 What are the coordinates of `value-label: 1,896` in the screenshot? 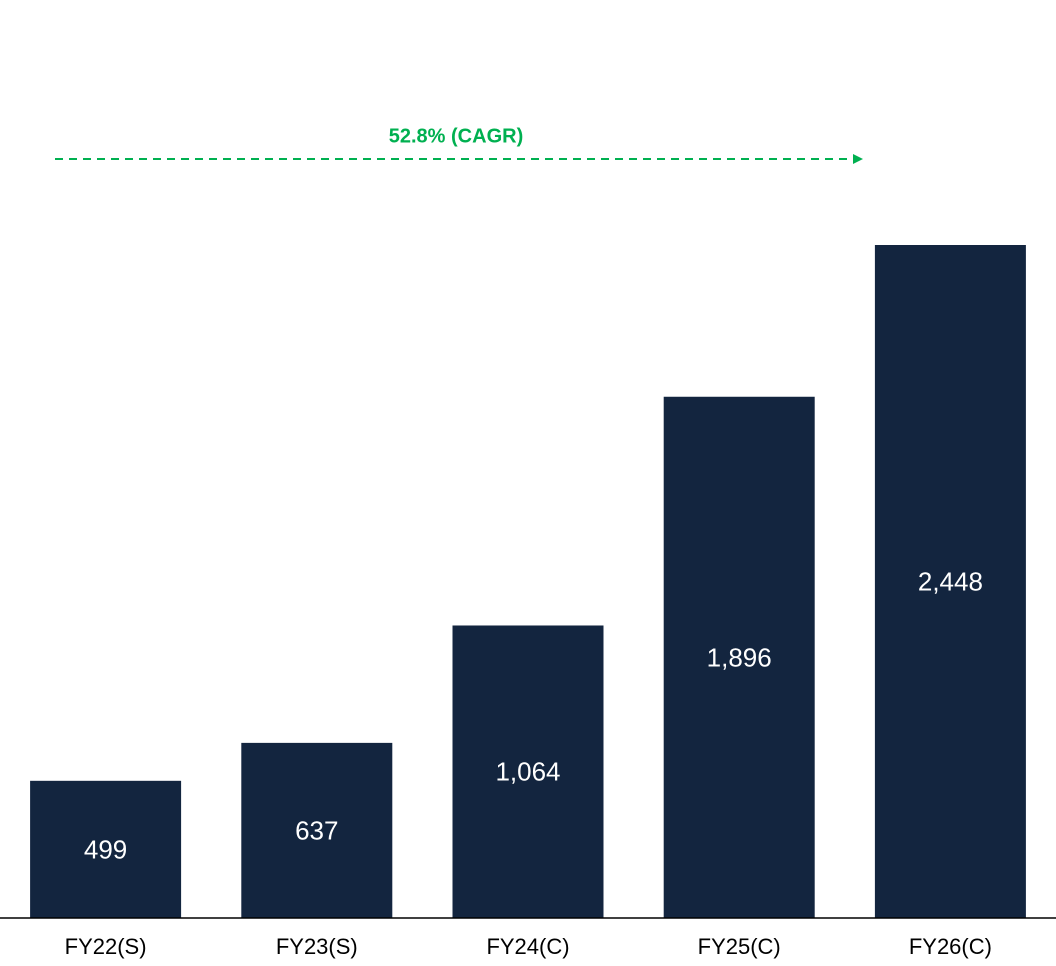 It's located at (739, 657).